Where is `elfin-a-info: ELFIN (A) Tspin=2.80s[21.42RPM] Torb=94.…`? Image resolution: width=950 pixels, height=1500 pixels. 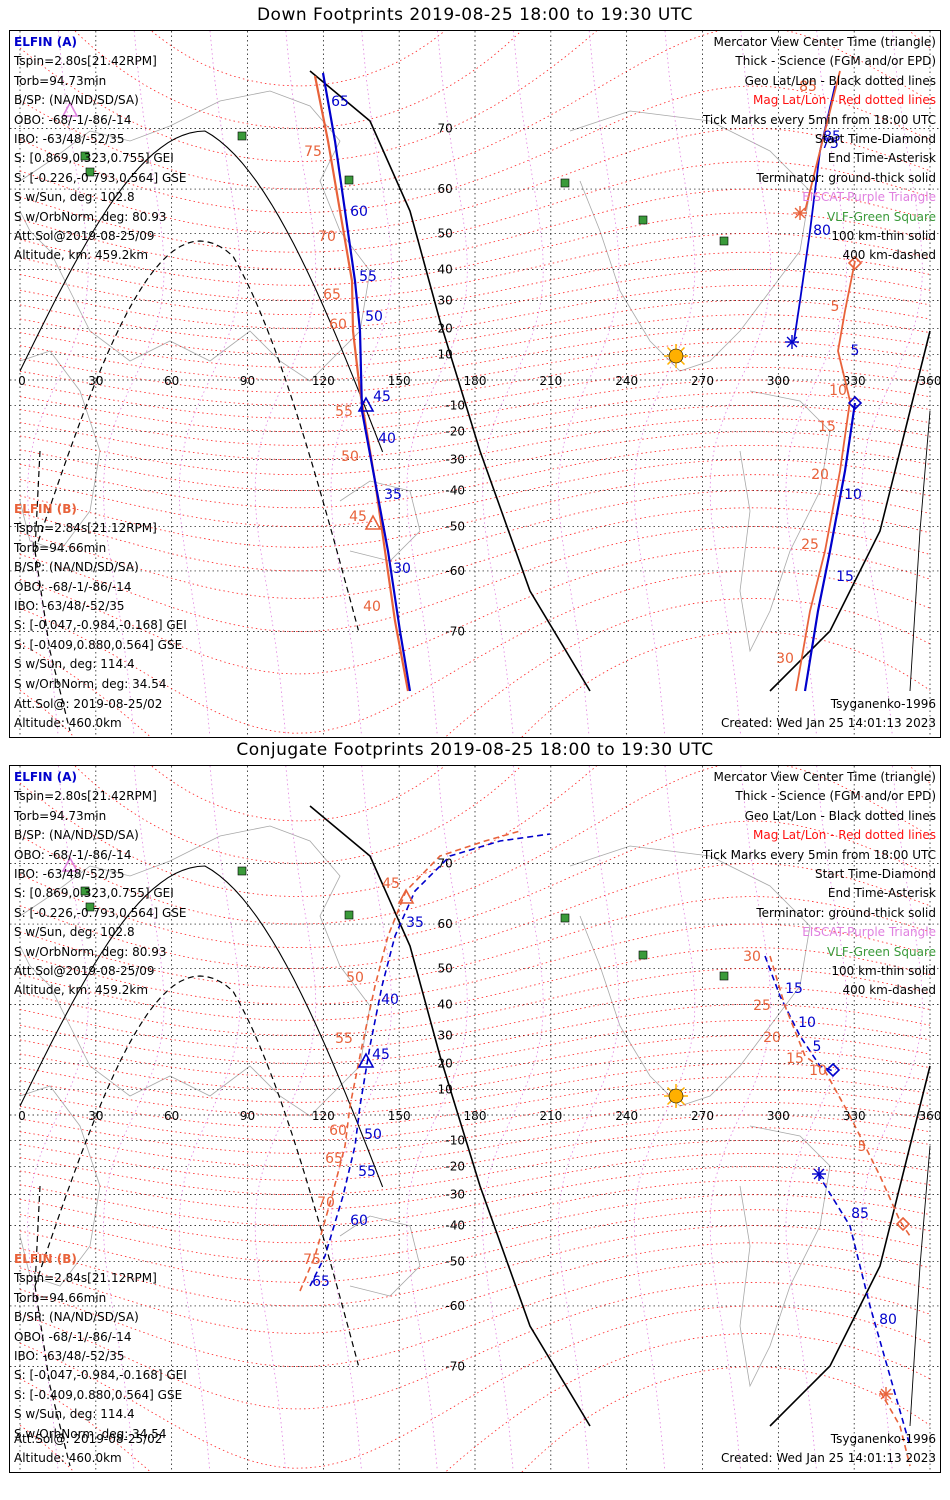 elfin-a-info: ELFIN (A) Tspin=2.80s[21.42RPM] Torb=94.… is located at coordinates (100, 884).